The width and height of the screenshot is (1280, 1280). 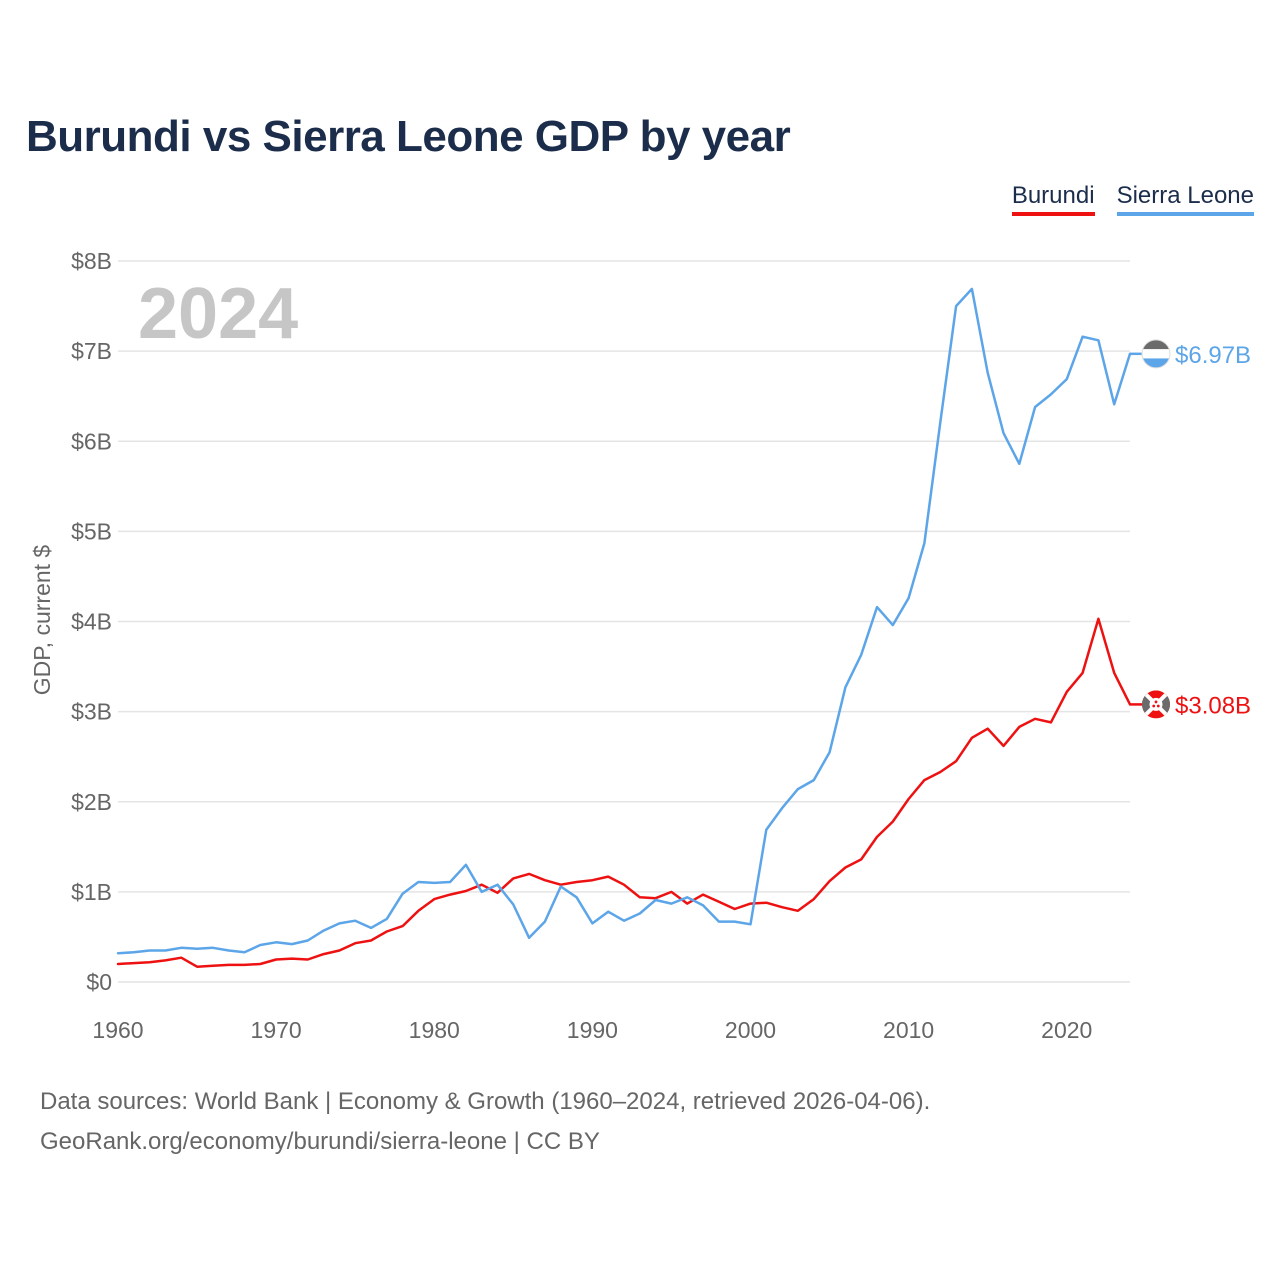 I want to click on y-tick-label: $0, so click(x=99, y=982).